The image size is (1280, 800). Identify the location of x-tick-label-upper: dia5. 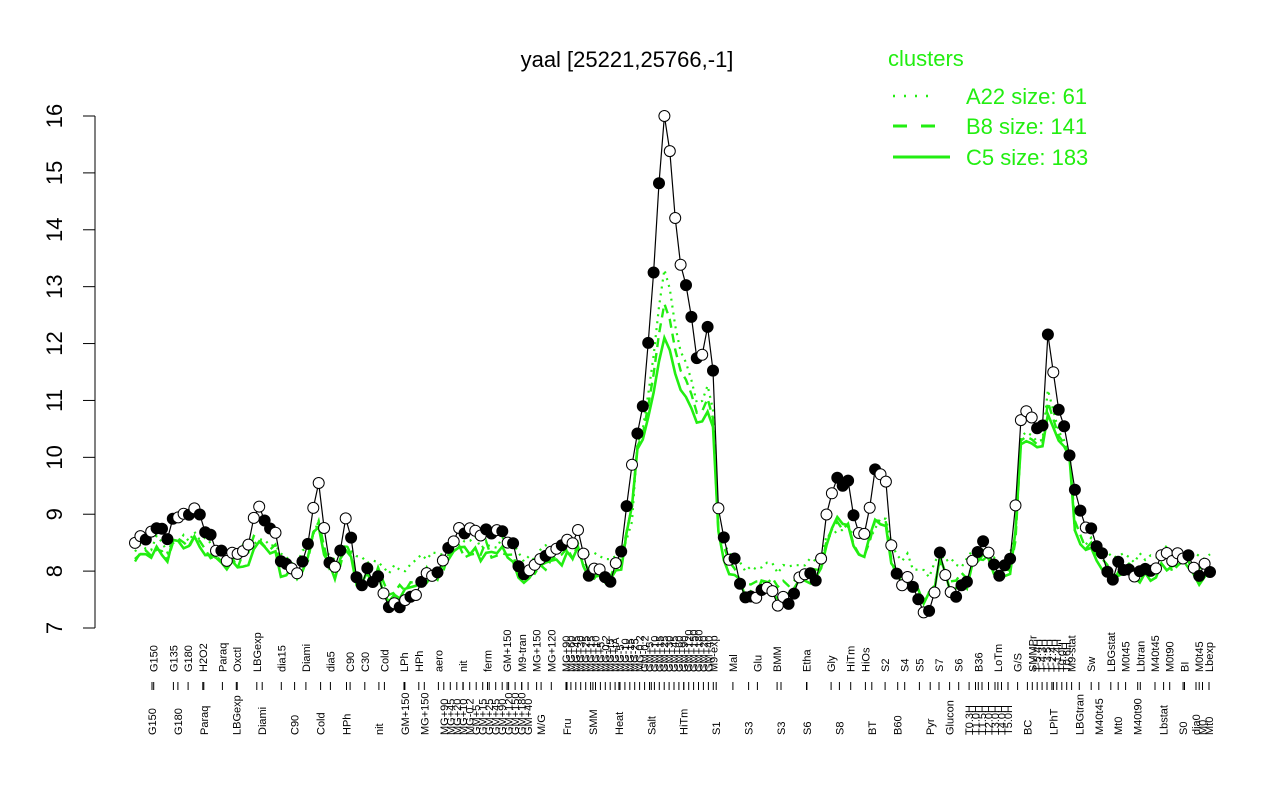
(331, 661).